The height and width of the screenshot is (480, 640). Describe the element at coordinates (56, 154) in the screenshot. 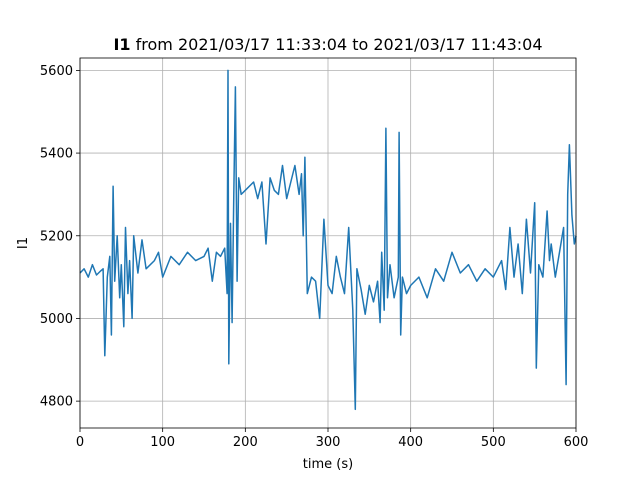

I see `y-tick-label: 5400` at that location.